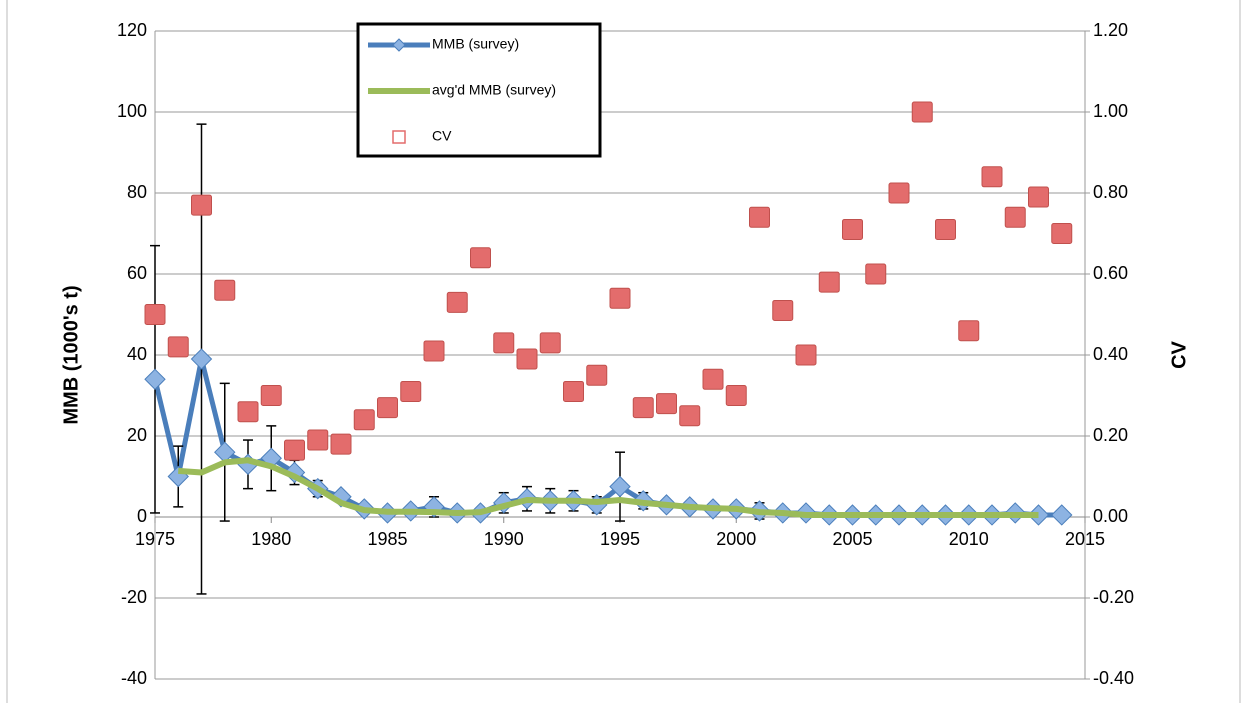 This screenshot has width=1249, height=703. What do you see at coordinates (142, 516) in the screenshot?
I see `y-tick-label: 0` at bounding box center [142, 516].